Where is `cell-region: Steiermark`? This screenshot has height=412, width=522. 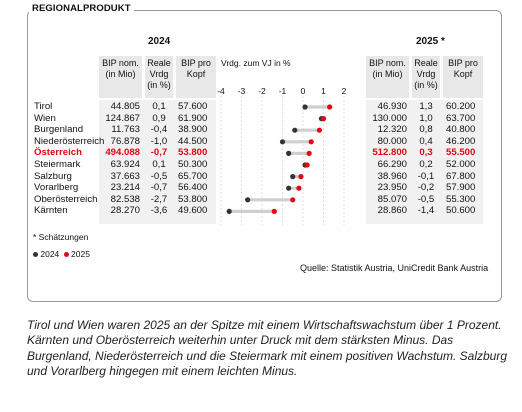
cell-region: Steiermark is located at coordinates (57, 164).